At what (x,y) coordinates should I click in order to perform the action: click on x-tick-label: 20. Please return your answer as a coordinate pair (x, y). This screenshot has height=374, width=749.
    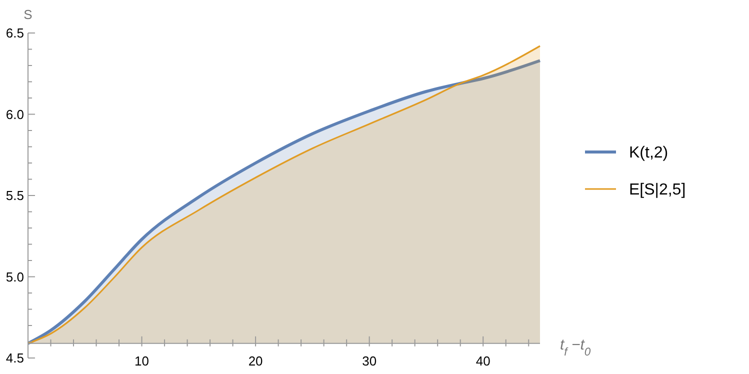
    Looking at the image, I should click on (255, 360).